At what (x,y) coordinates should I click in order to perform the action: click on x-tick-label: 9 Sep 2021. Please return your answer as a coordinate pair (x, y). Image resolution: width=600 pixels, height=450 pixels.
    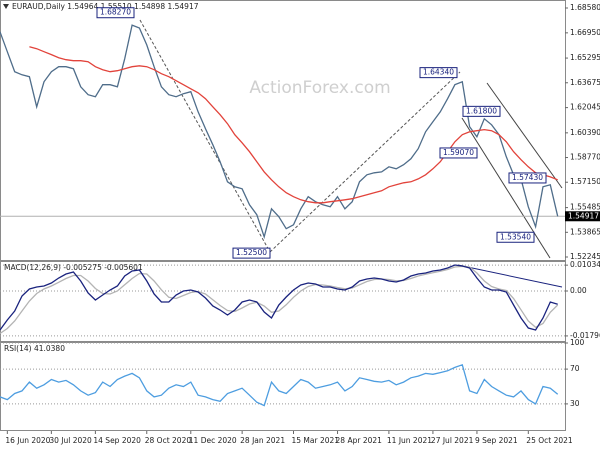
    Looking at the image, I should click on (496, 440).